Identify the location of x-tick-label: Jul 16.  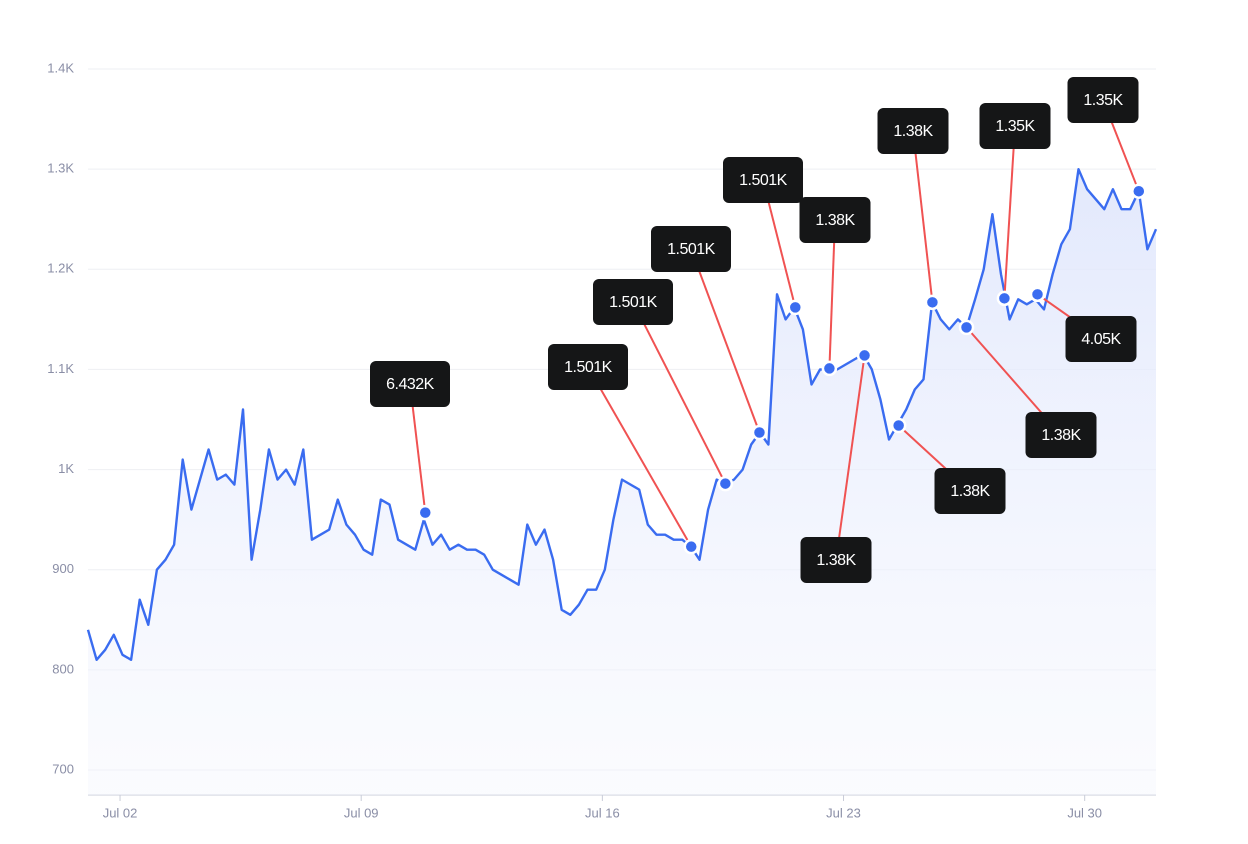
(602, 812).